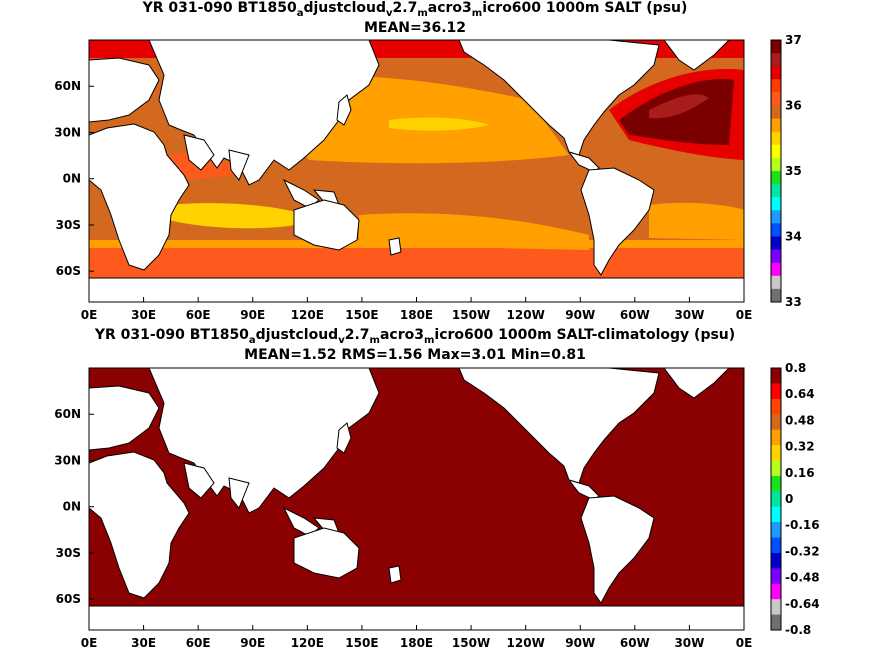  Describe the element at coordinates (401, 335) in the screenshot. I see `bottom_panel-part-6: acro3` at that location.